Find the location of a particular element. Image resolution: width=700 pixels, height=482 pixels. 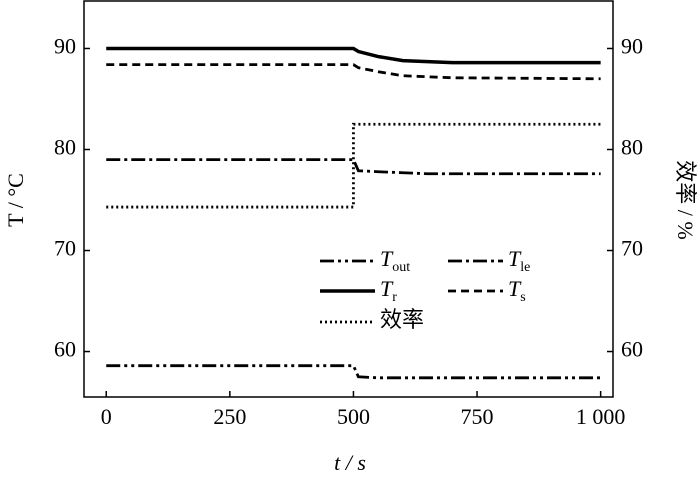

x-tick-label: 0 is located at coordinates (106, 416).